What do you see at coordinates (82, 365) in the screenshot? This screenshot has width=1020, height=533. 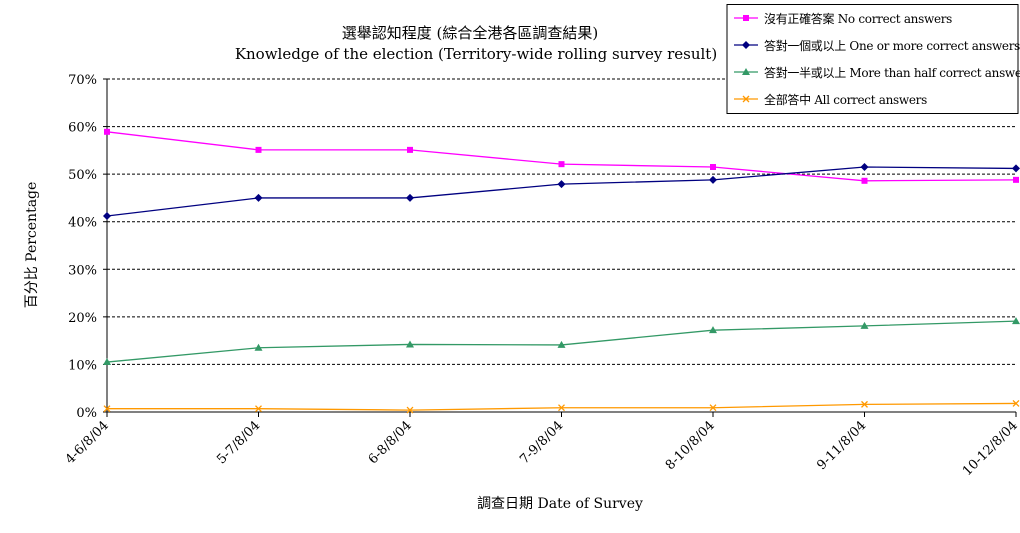 I see `y-tick-label: 10%` at bounding box center [82, 365].